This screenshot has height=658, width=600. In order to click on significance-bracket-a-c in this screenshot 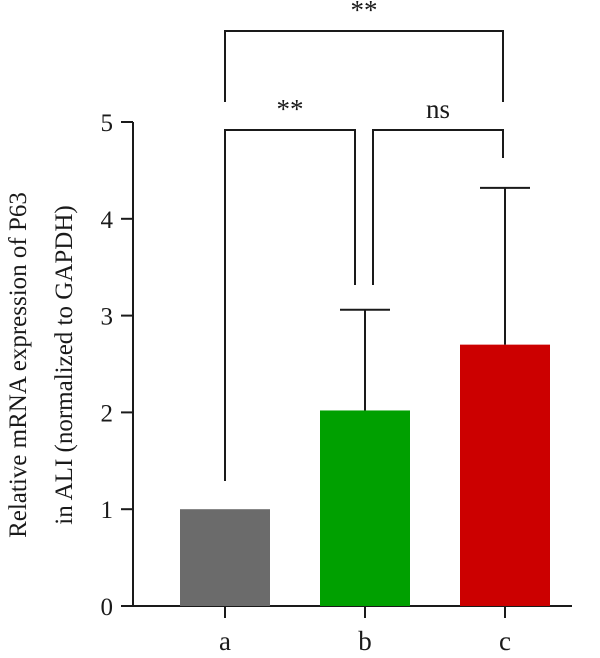, I will do `click(364, 66)`.